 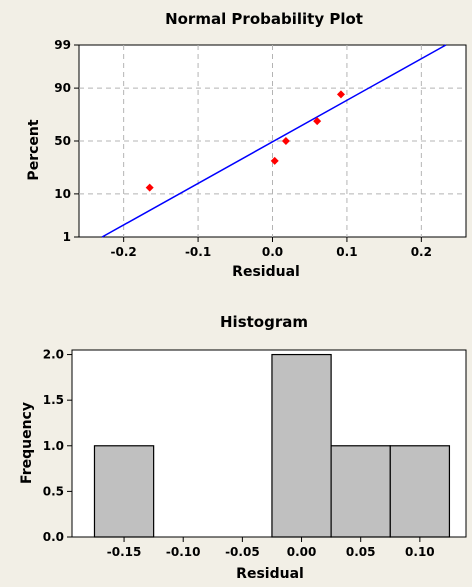 I want to click on npp-title: Normal Probability Plot, so click(x=264, y=19).